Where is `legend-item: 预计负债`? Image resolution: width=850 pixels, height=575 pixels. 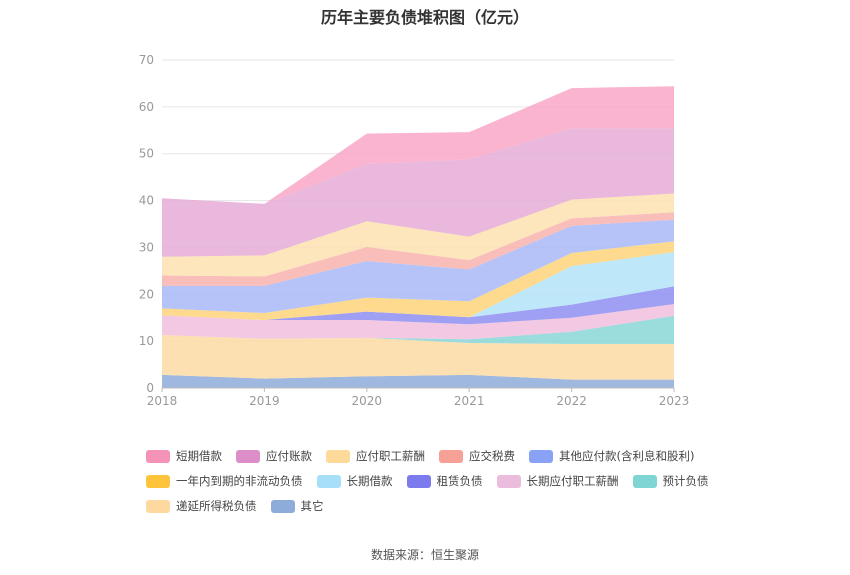 legend-item: 预计负债 is located at coordinates (670, 481).